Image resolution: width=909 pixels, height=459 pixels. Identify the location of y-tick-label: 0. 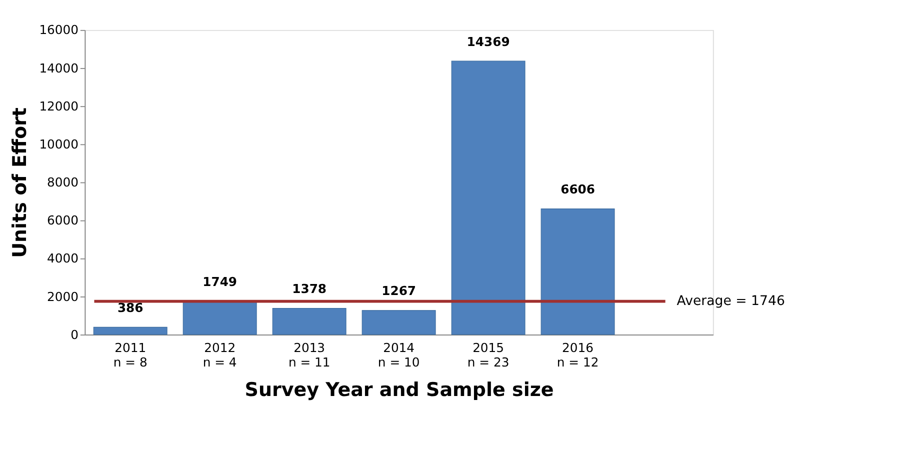
(74, 335).